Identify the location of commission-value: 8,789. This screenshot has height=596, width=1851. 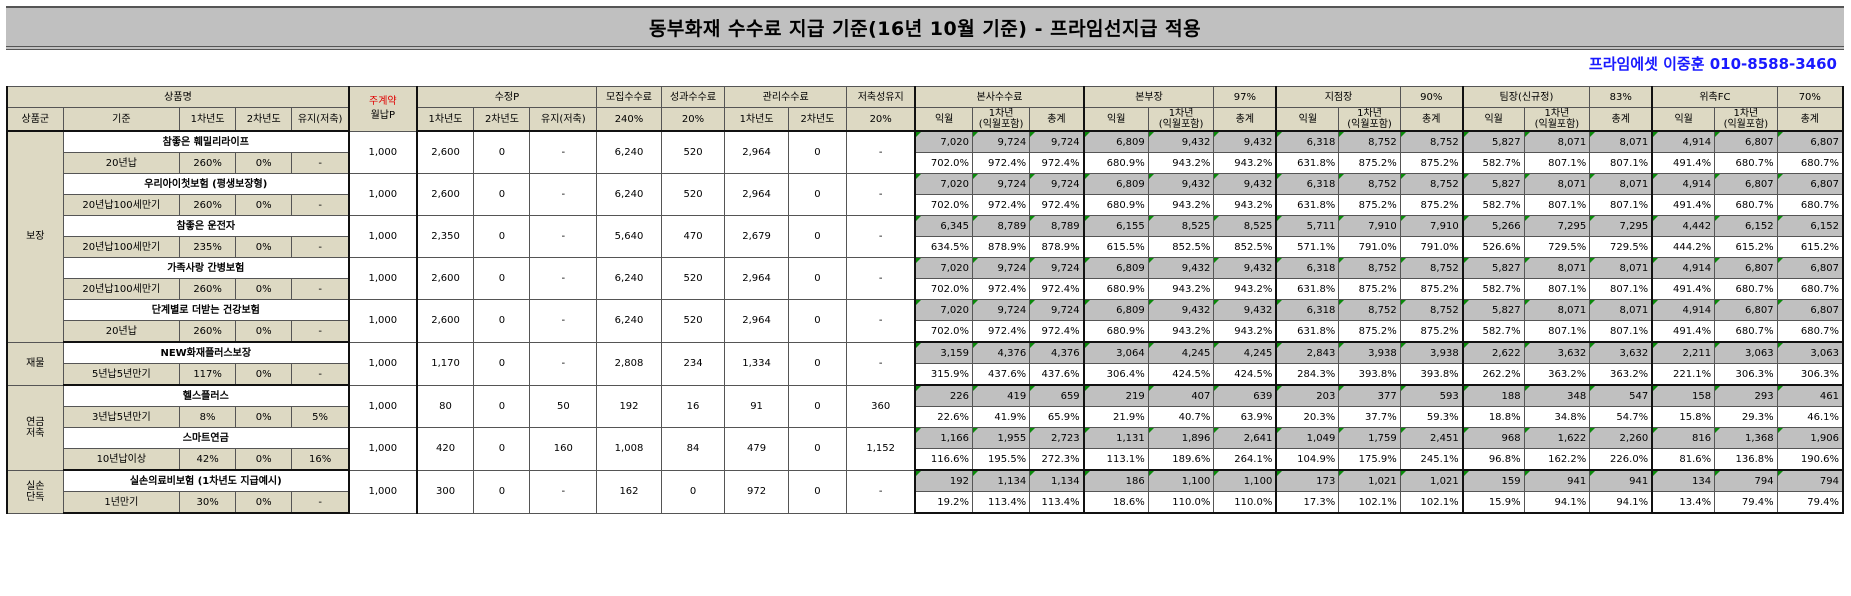
(1001, 226).